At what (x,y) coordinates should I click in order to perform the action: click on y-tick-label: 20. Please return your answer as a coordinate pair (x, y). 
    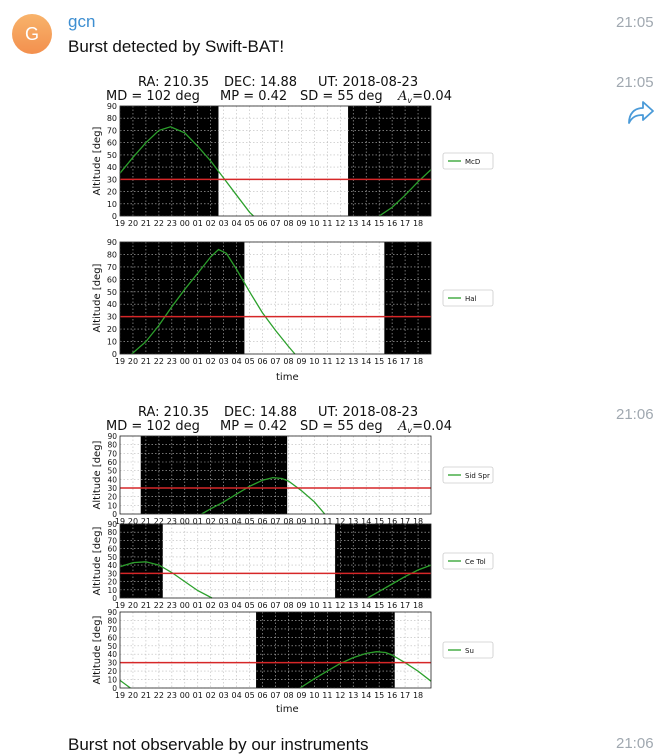
    Looking at the image, I should click on (112, 192).